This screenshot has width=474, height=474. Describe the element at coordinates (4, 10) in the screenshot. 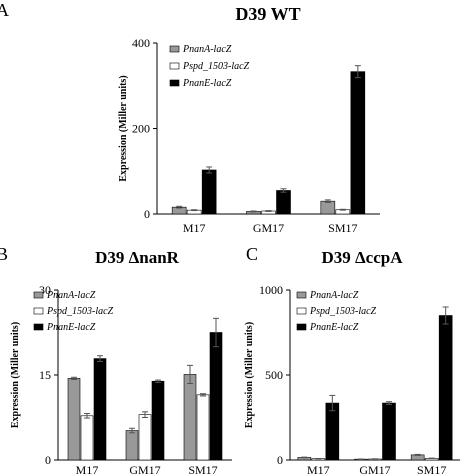

I see `panel-letter-a: A` at that location.